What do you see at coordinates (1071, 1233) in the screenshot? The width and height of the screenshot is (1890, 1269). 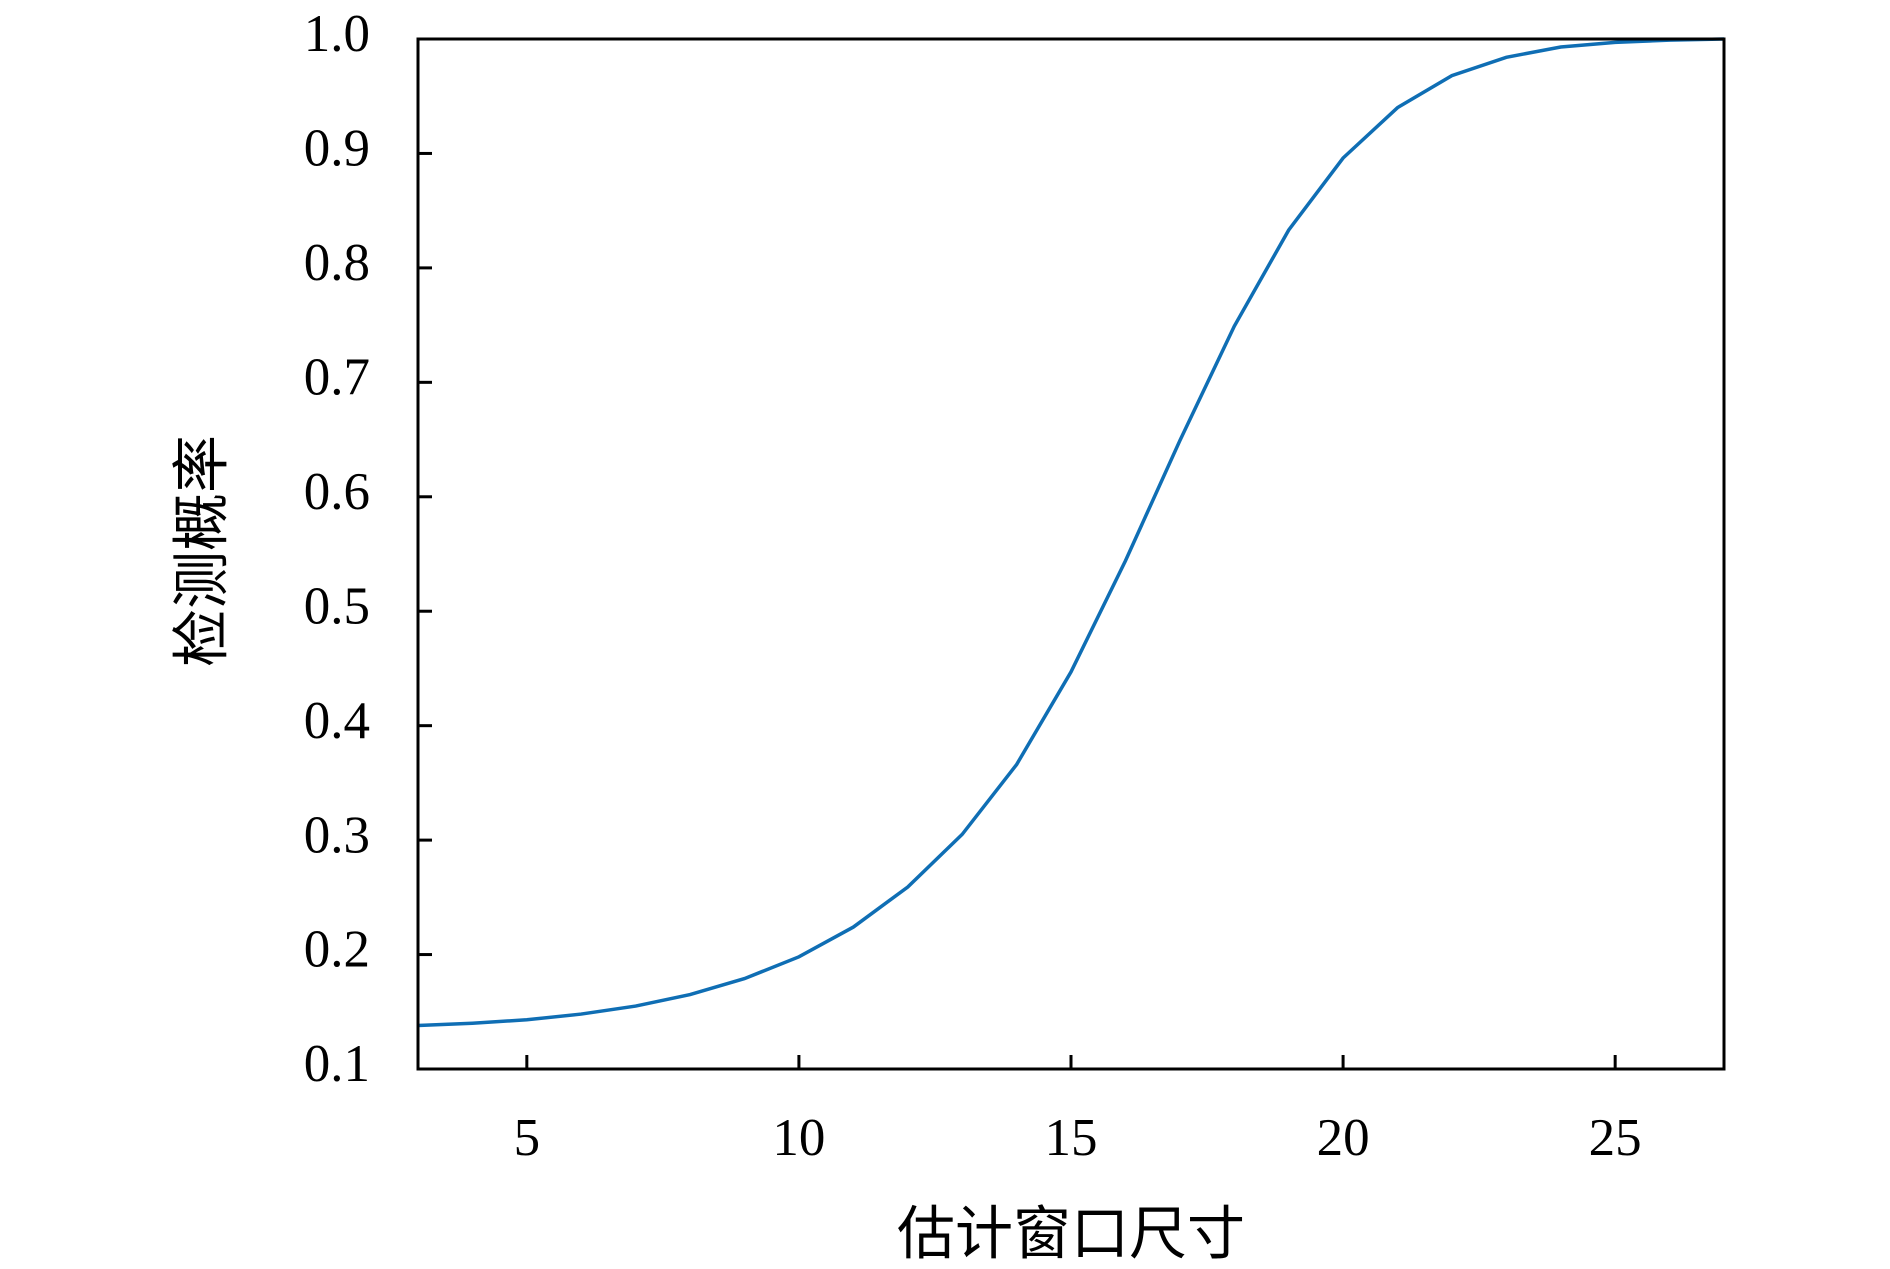 I see `x-axis-label: 估计窗口尺寸` at bounding box center [1071, 1233].